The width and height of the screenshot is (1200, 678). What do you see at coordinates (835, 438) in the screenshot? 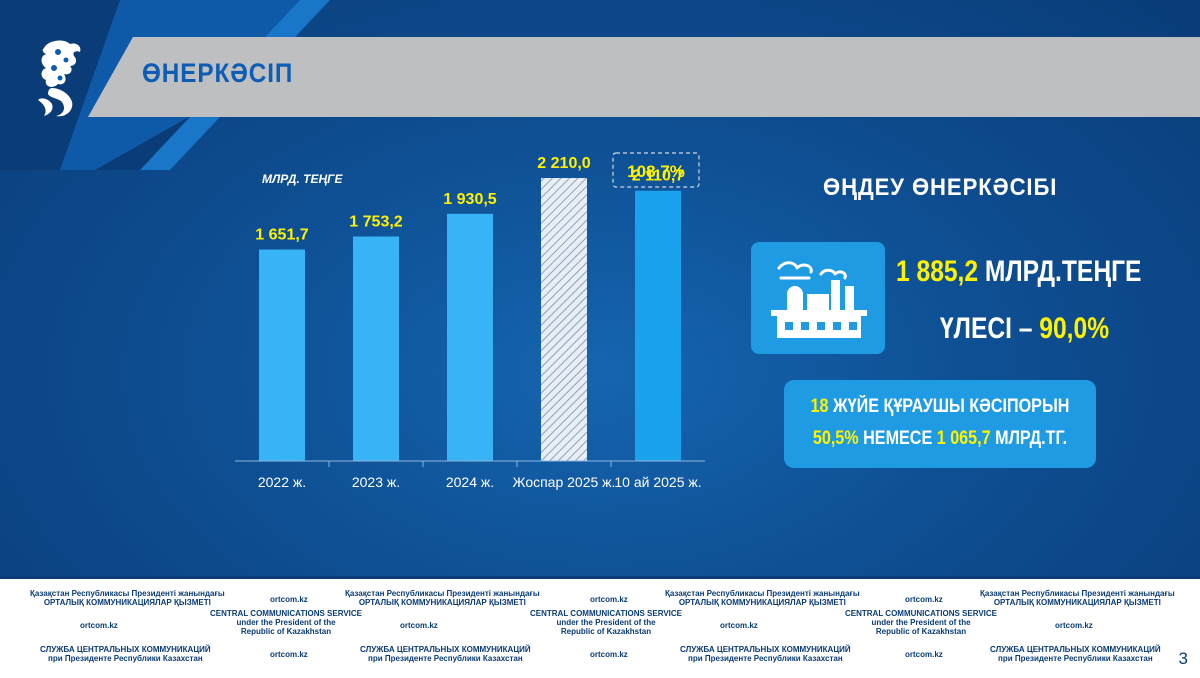
I see `enterprises-percent: 50,5%` at bounding box center [835, 438].